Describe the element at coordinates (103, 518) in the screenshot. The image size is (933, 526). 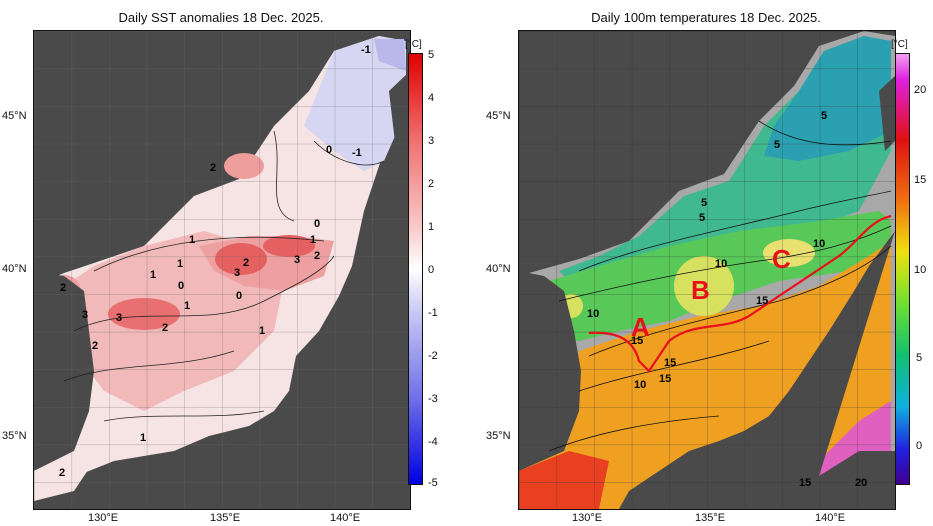
I see `left-lon-130: 130°E` at that location.